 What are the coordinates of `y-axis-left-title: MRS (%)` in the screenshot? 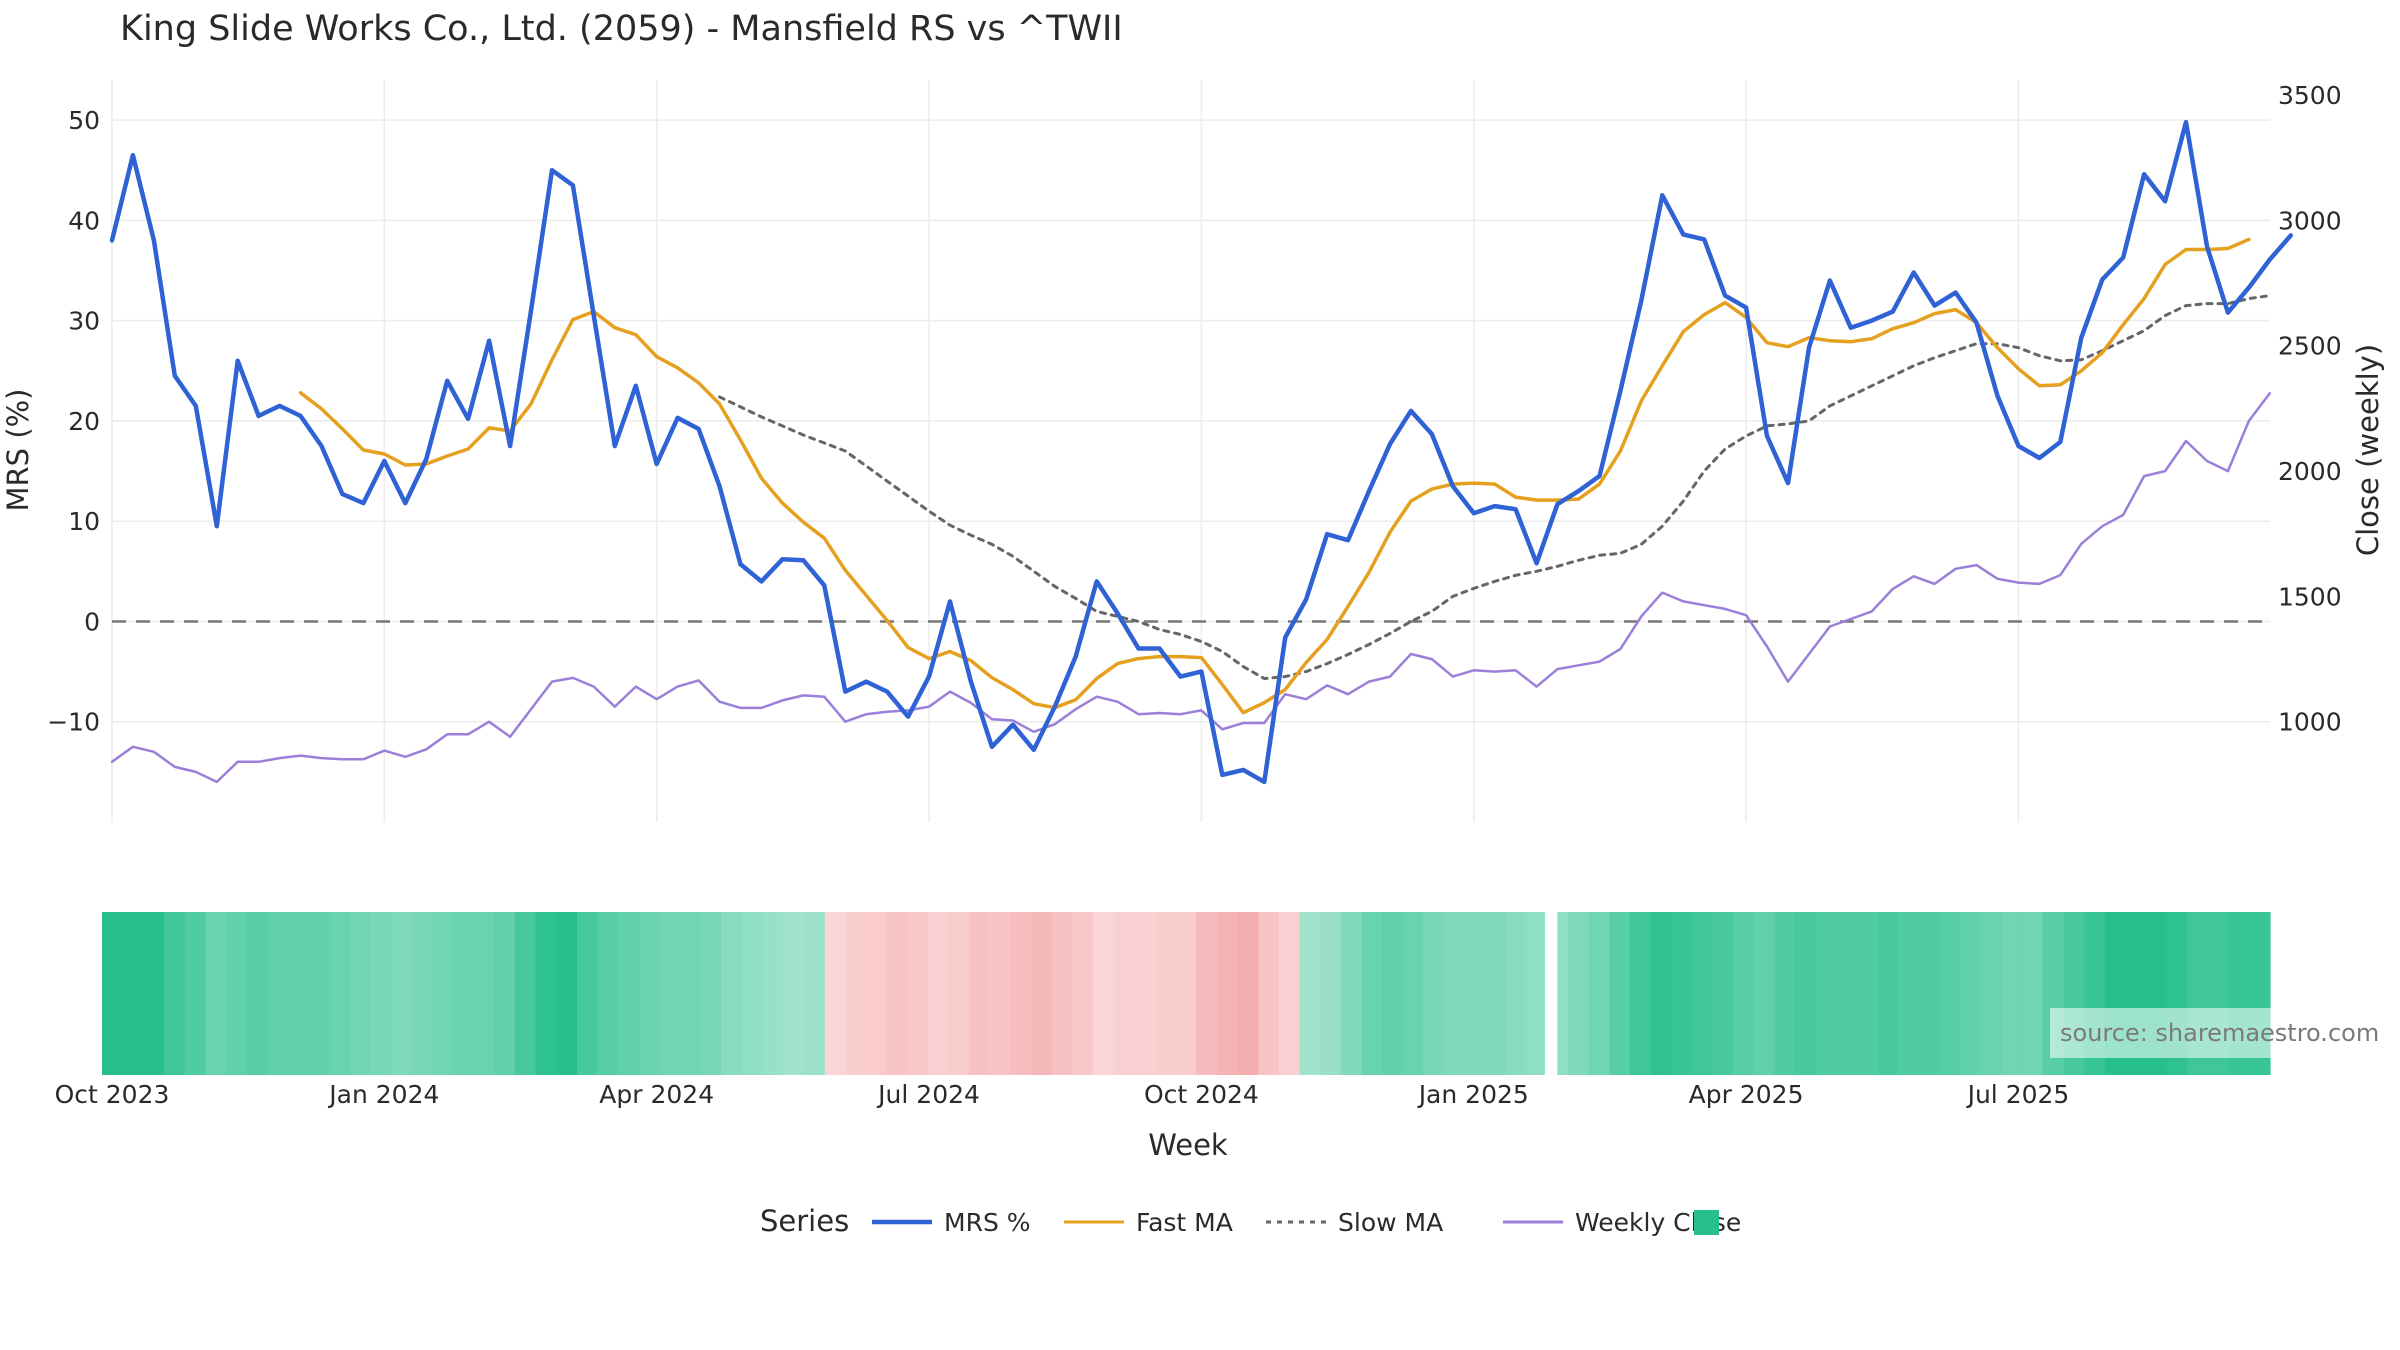 It's located at (18, 450).